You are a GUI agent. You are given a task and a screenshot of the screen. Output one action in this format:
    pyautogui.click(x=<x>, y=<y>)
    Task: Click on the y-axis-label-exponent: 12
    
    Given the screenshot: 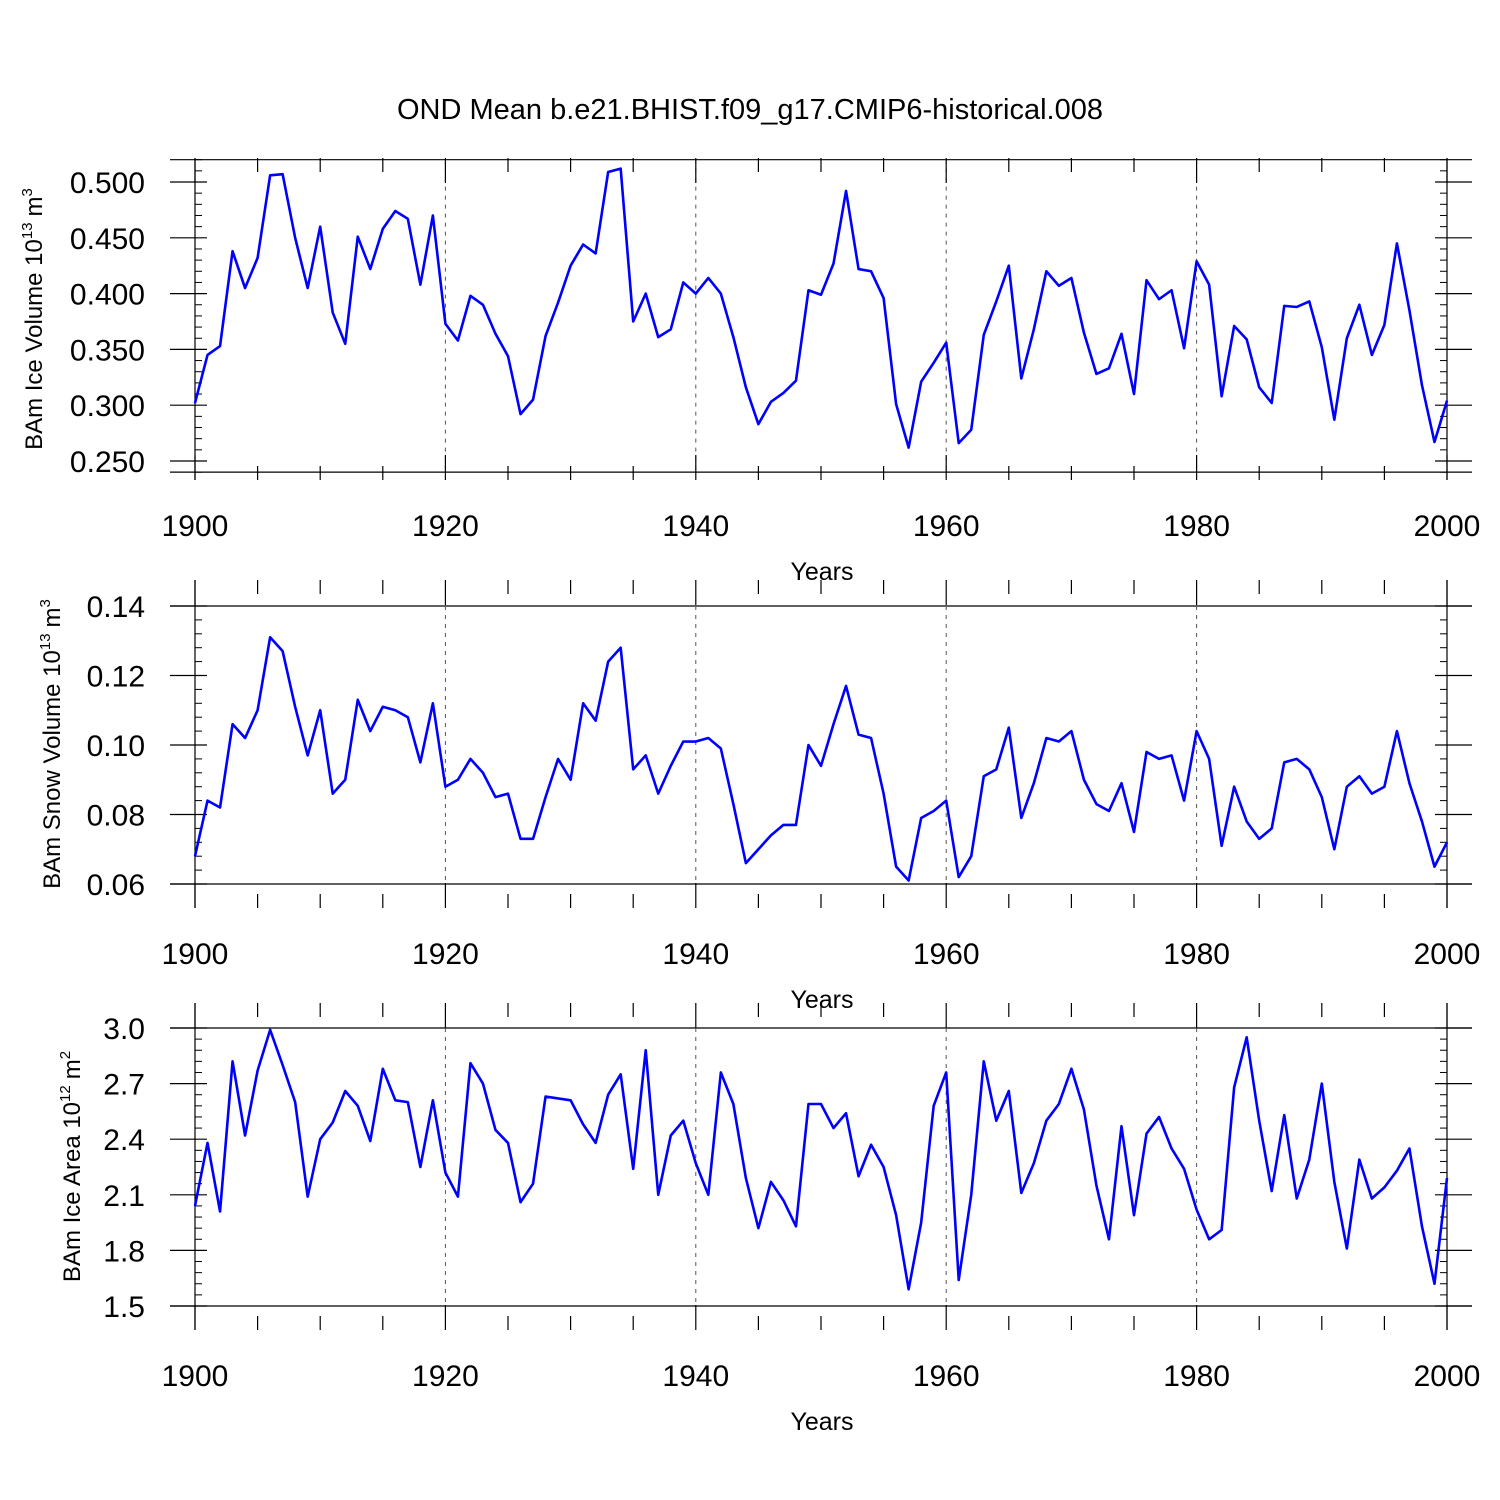 What is the action you would take?
    pyautogui.click(x=65, y=1093)
    